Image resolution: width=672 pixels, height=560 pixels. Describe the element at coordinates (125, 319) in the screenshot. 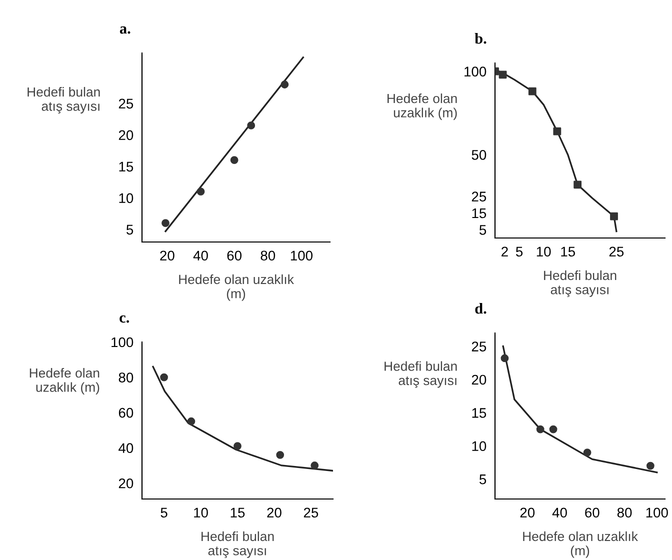

I see `chart-title: c.` at that location.